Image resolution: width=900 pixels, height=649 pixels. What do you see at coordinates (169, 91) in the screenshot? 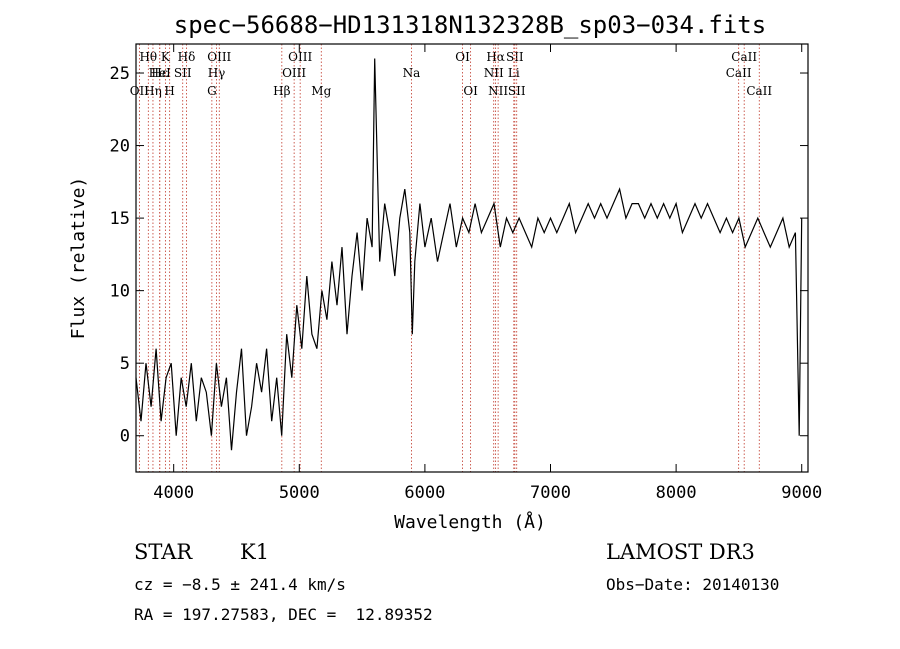
I see `line-marker-label: H` at bounding box center [169, 91].